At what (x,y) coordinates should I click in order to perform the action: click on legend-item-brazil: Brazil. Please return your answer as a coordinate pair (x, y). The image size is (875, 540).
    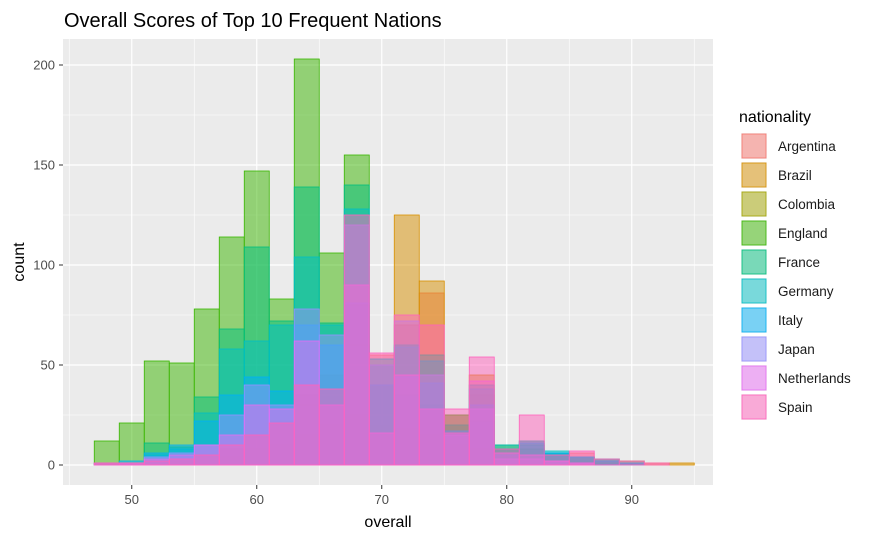
    Looking at the image, I should click on (776, 175).